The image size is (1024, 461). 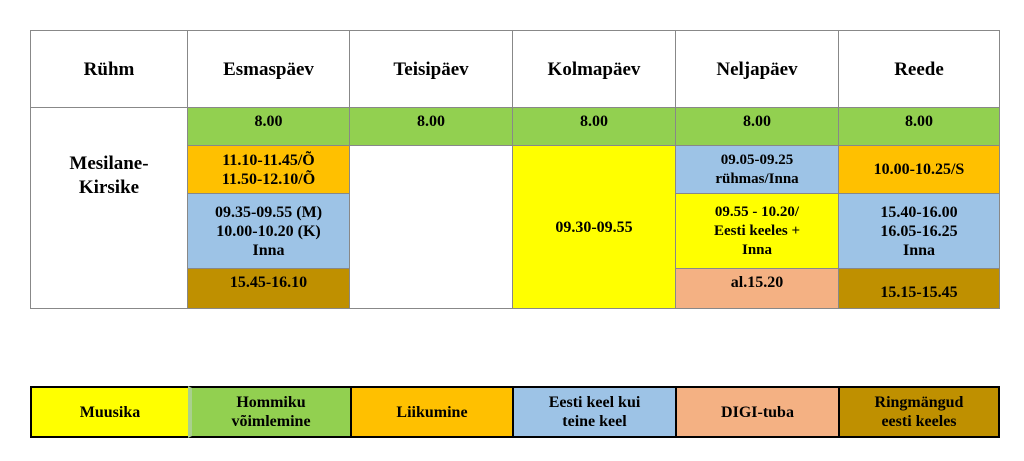 I want to click on cell: 10.00-10.25/S, so click(x=919, y=169).